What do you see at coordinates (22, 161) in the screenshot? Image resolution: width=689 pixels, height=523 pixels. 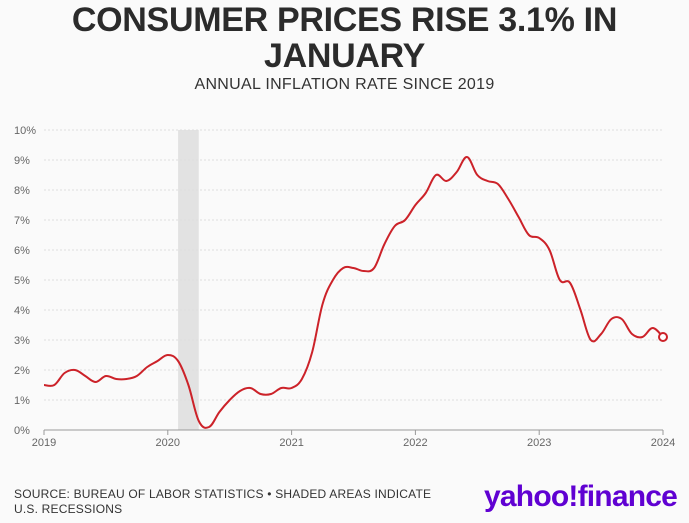 I see `y-tick-label: 9%` at bounding box center [22, 161].